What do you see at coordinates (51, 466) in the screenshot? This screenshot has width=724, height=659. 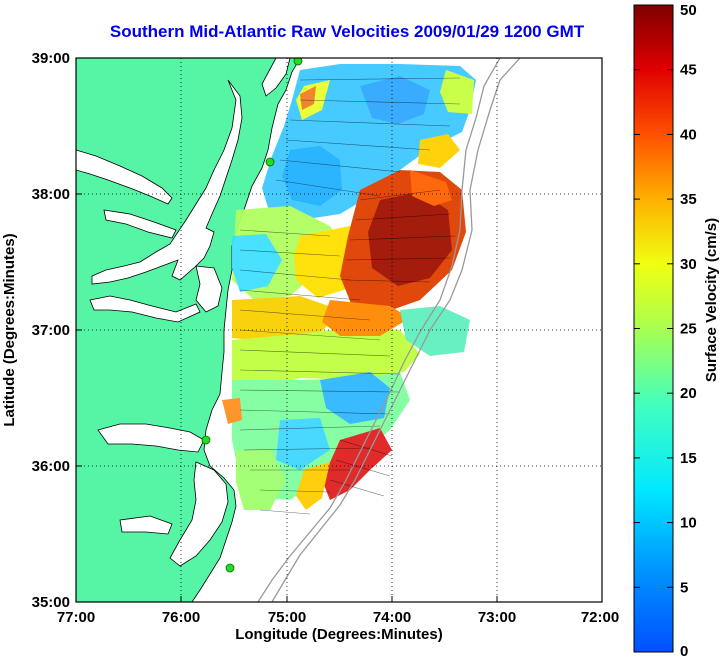 I see `y-tick-label: 36:00` at bounding box center [51, 466].